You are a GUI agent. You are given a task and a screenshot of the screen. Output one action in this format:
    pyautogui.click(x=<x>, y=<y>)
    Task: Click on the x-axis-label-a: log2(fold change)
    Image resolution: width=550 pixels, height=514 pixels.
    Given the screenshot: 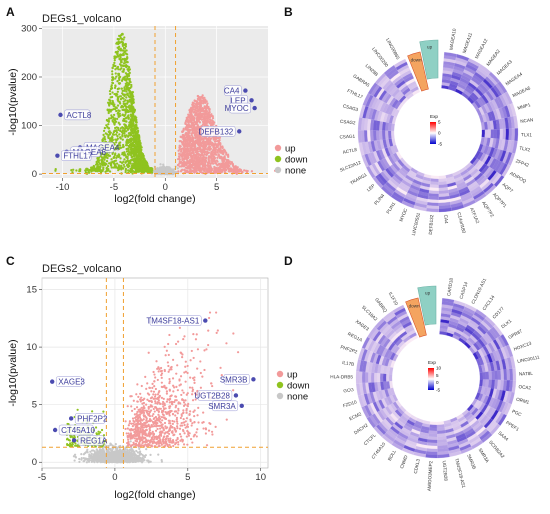 What is the action you would take?
    pyautogui.click(x=154, y=199)
    